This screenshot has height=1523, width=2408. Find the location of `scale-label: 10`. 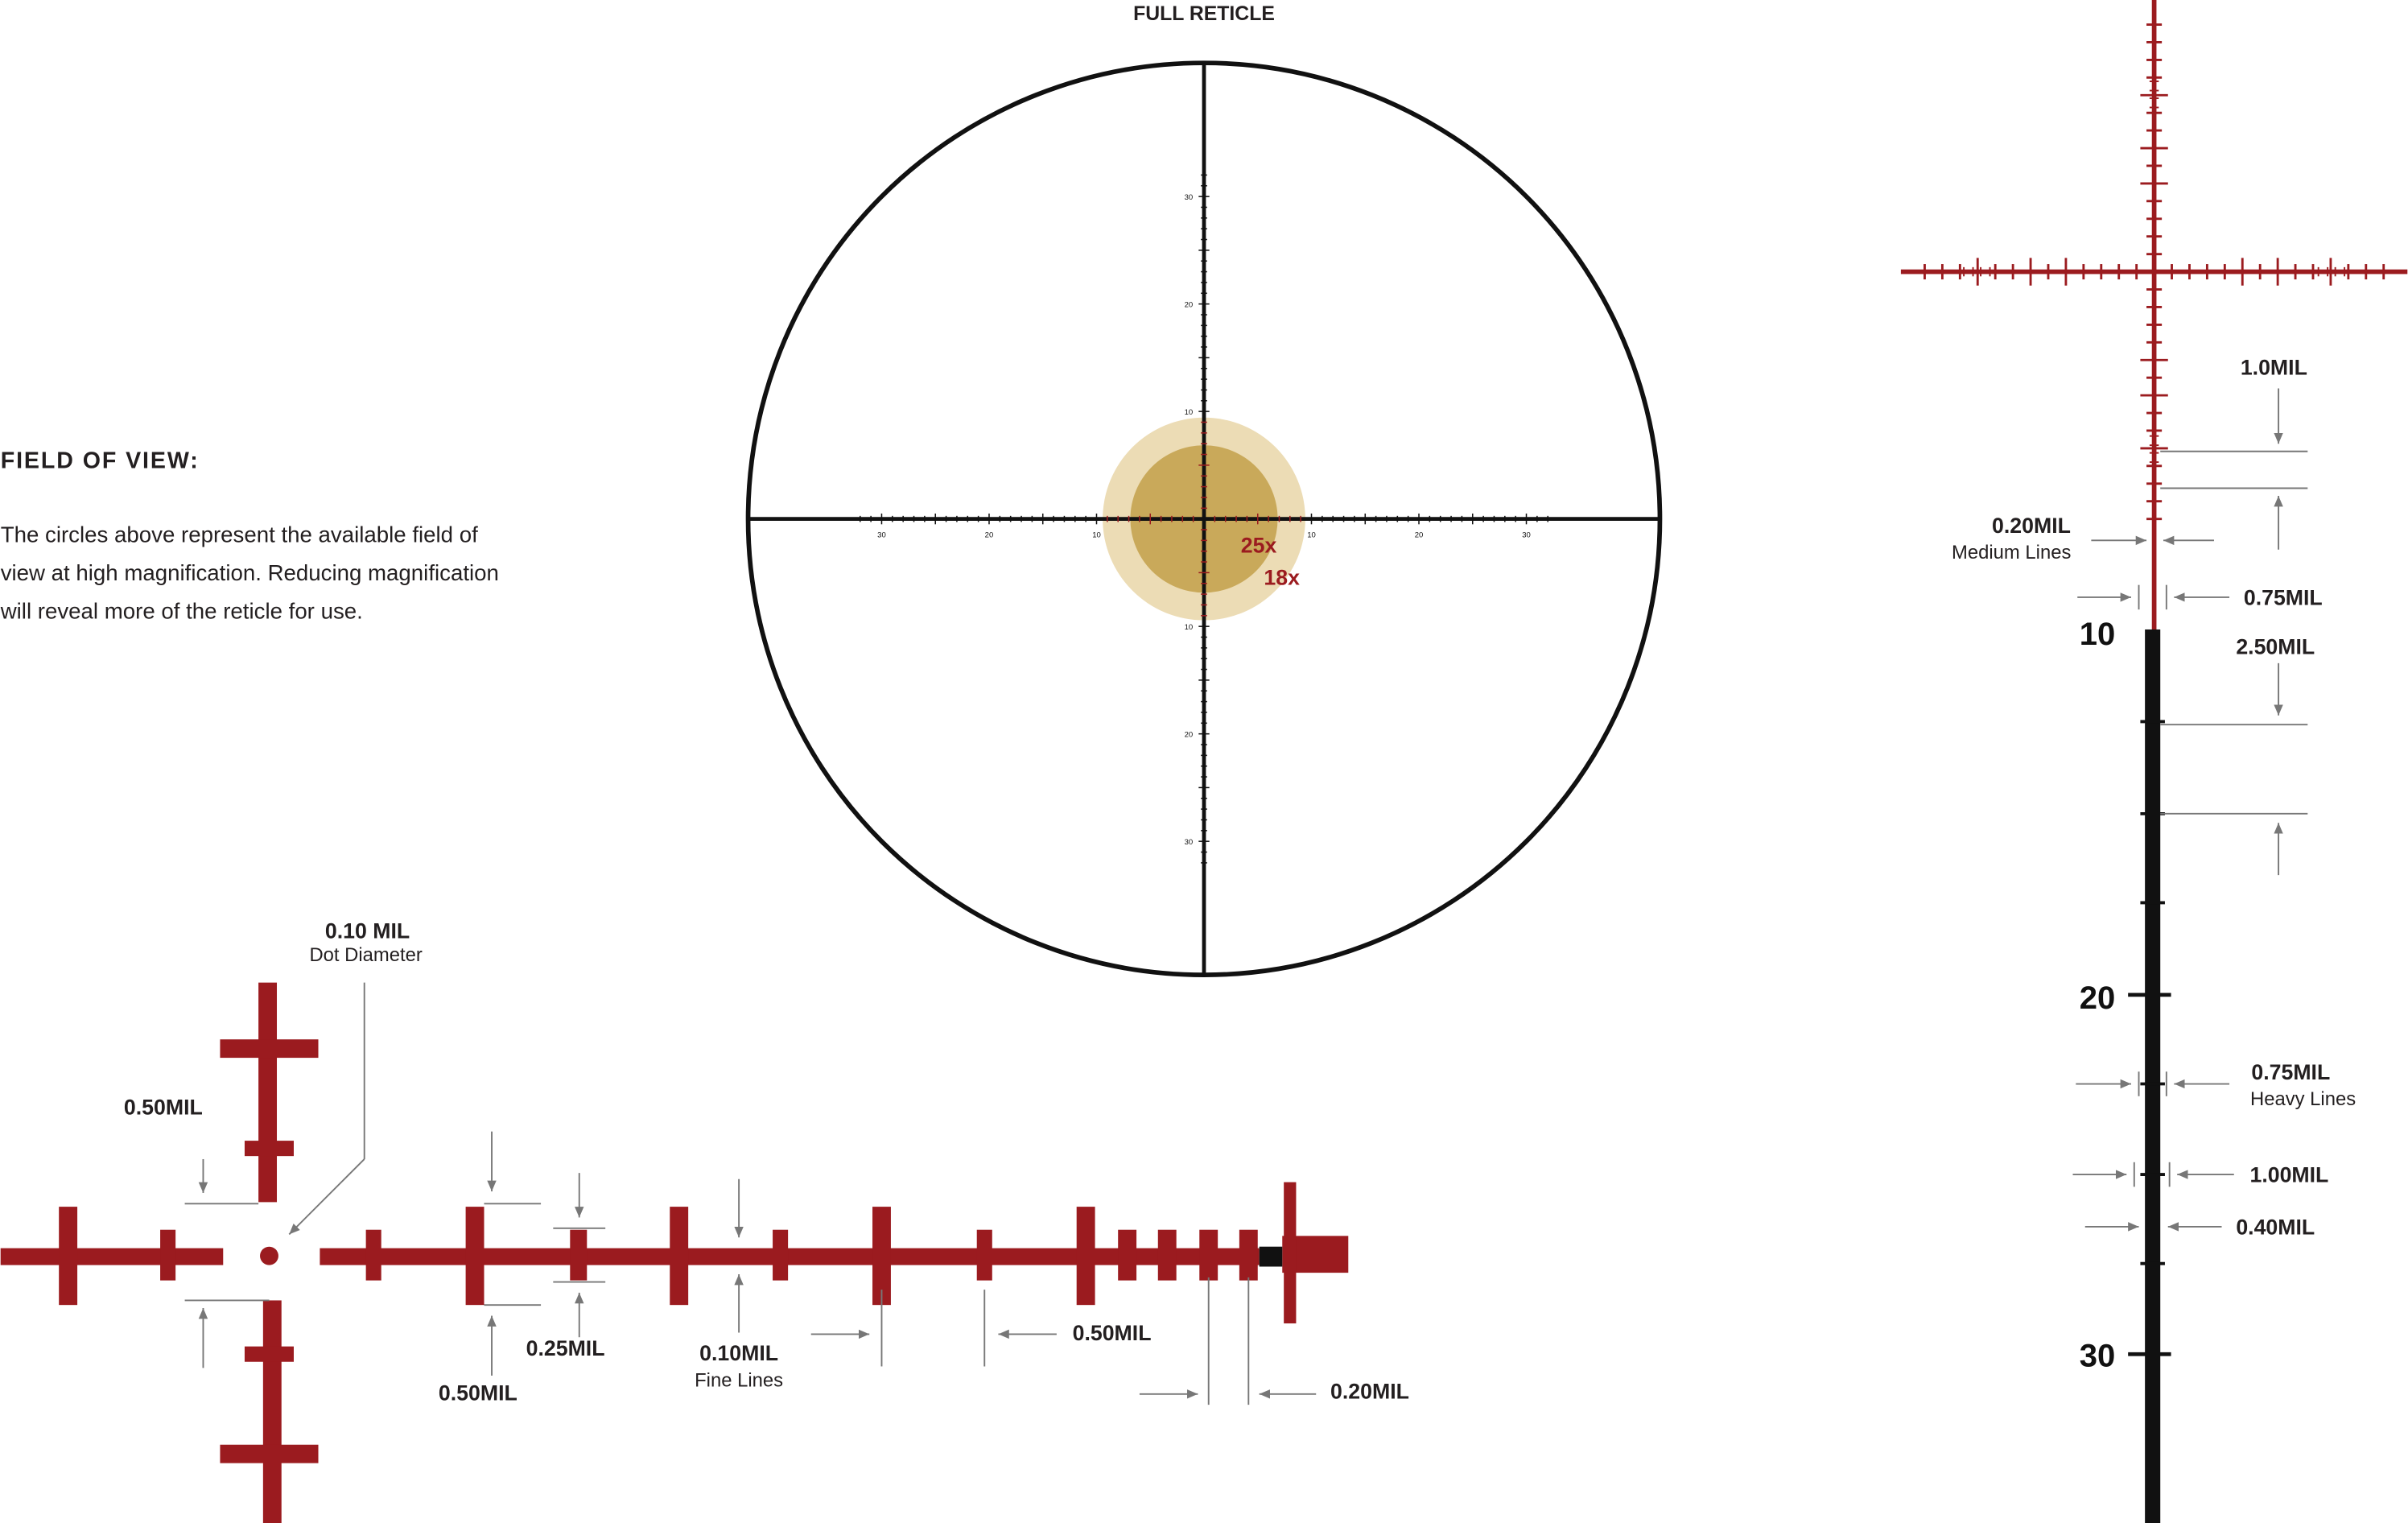

scale-label: 10 is located at coordinates (2098, 634).